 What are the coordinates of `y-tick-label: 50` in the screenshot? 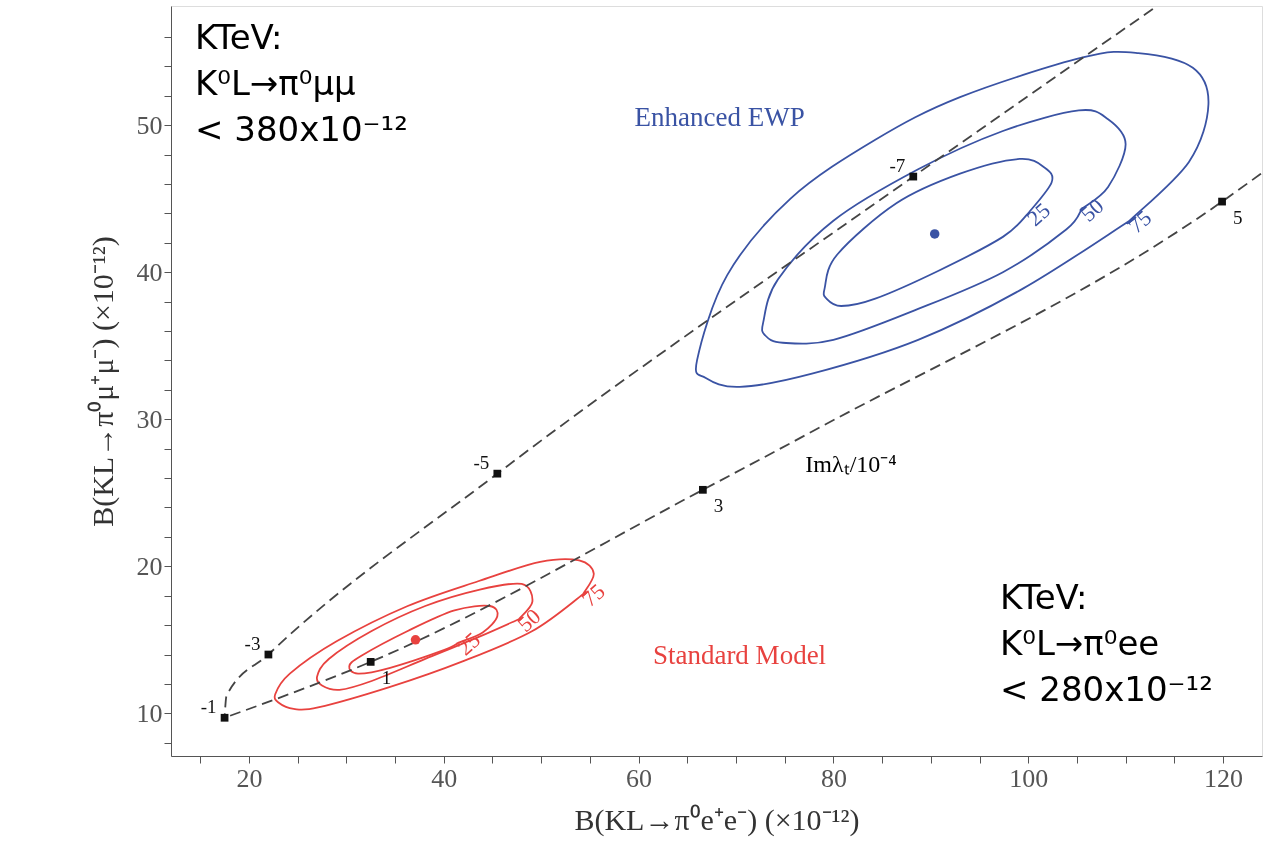 It's located at (149, 125).